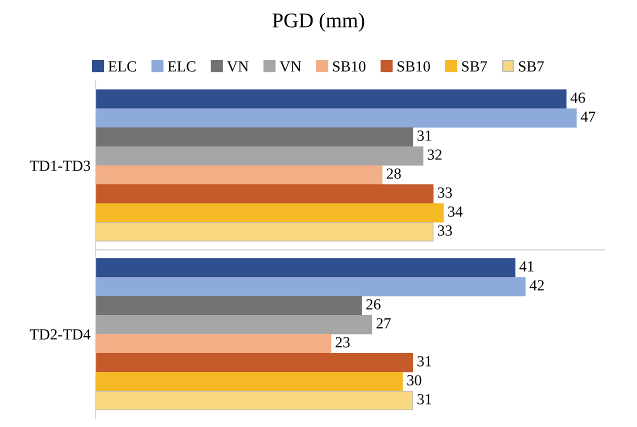  I want to click on data-label: 26, so click(373, 304).